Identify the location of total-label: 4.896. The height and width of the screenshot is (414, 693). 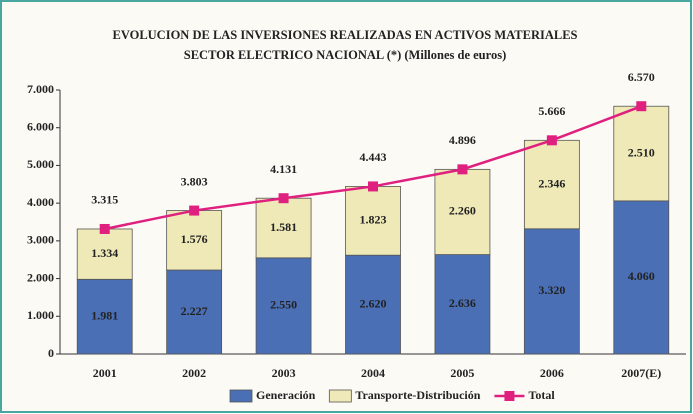
(462, 140).